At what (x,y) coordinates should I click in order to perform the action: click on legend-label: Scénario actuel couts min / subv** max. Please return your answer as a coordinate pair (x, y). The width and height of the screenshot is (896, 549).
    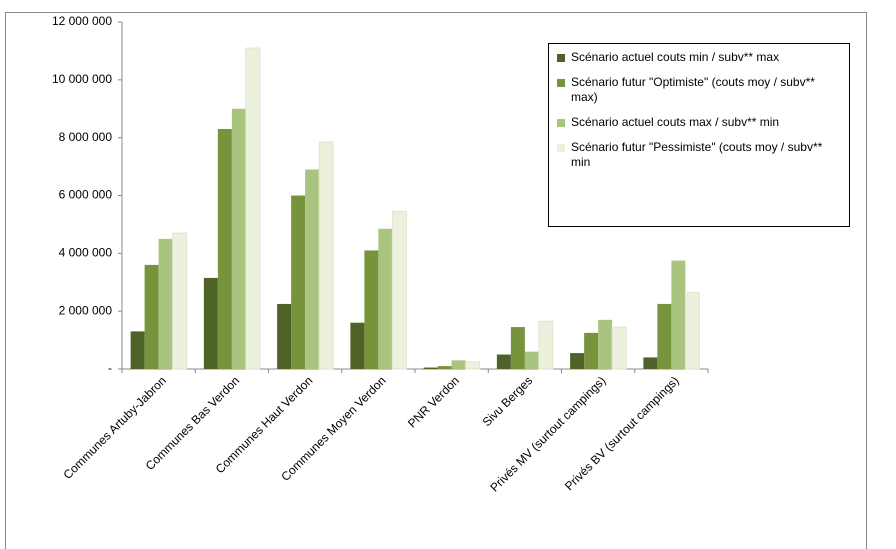
    Looking at the image, I should click on (675, 57).